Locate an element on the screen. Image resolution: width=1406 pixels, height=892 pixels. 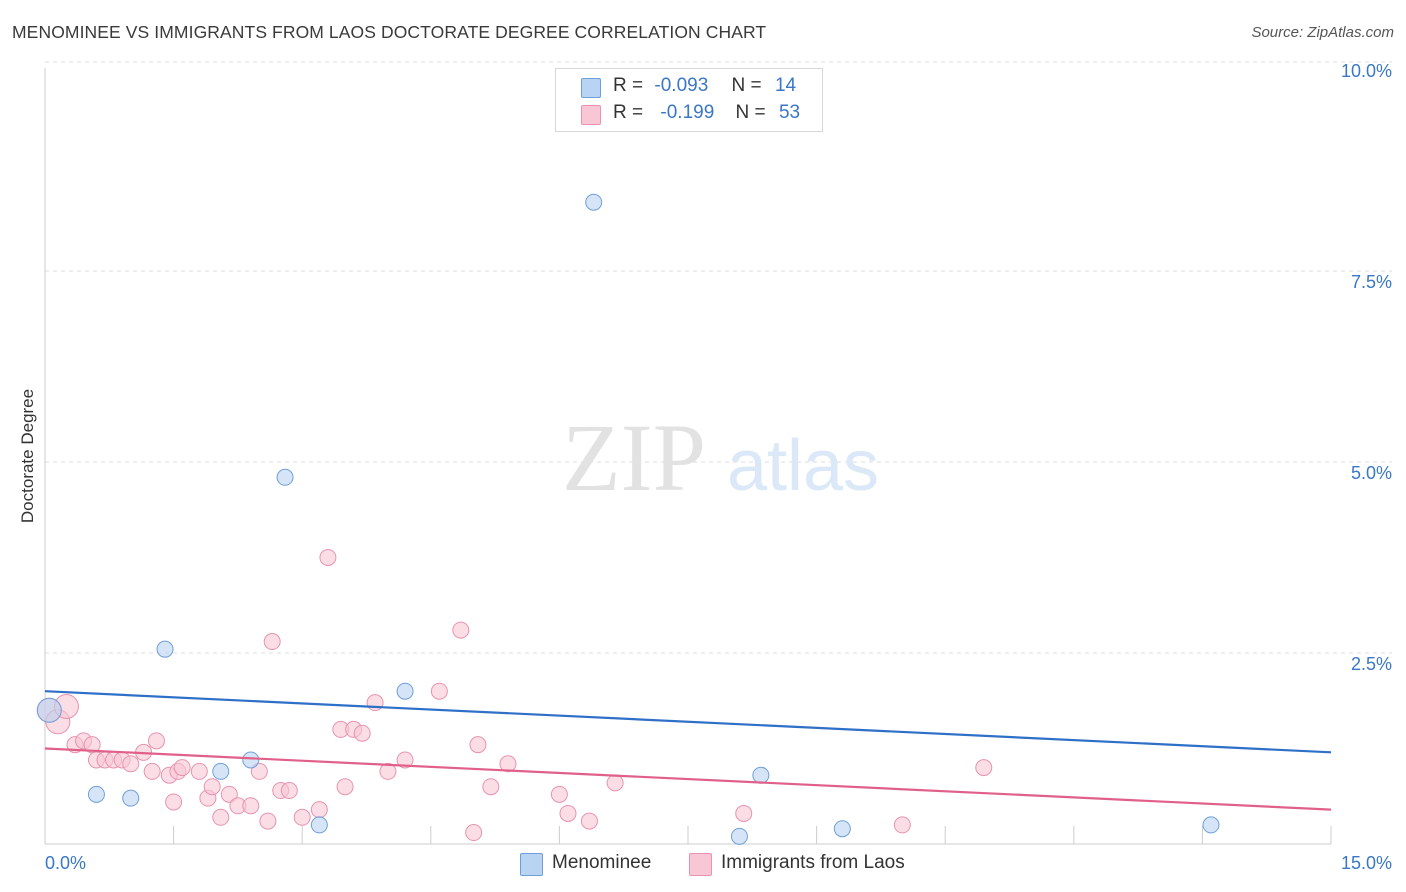
watermark-zip: ZIP is located at coordinates (634, 457).